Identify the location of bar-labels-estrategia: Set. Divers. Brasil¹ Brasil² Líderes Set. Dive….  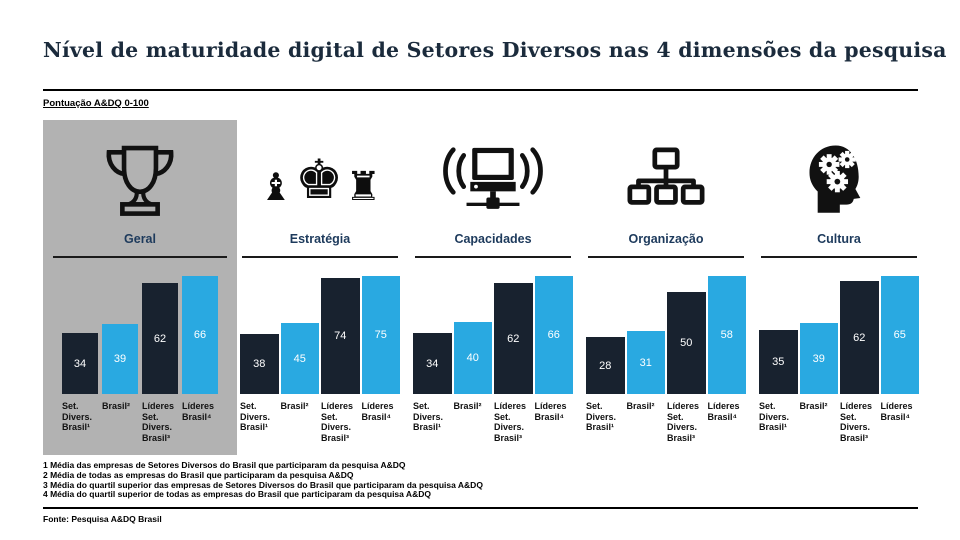
(320, 422).